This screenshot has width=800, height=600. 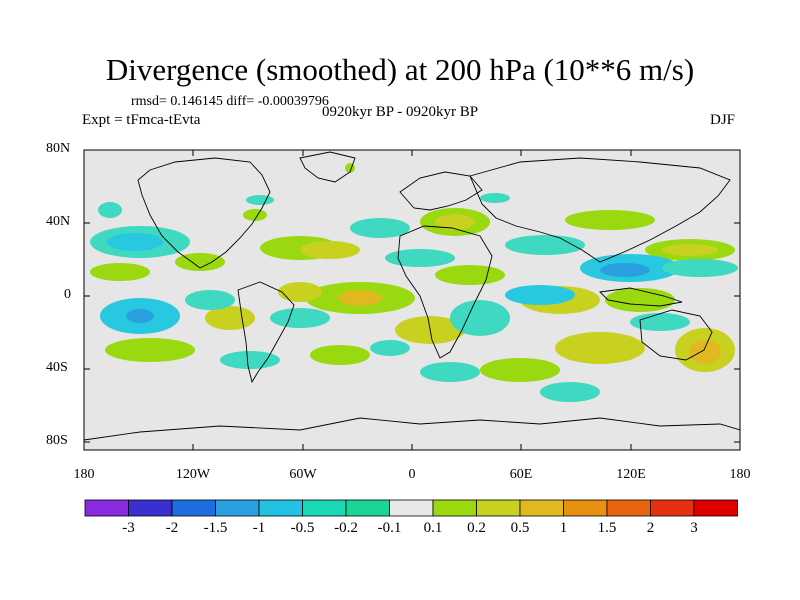 I want to click on coastline-indonesia, so click(x=641, y=297).